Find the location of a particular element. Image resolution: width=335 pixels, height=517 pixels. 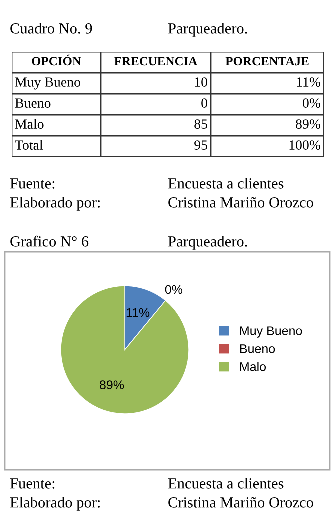

text: PORCENTAJE is located at coordinates (267, 61).